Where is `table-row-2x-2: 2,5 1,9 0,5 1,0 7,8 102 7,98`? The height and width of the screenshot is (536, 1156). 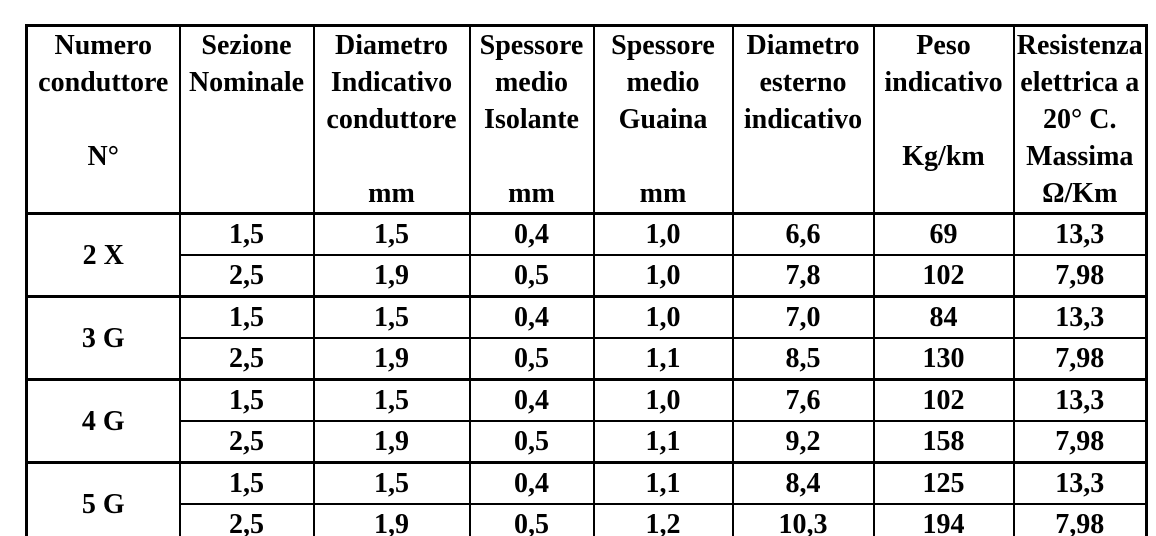 table-row-2x-2: 2,5 1,9 0,5 1,0 7,8 102 7,98 is located at coordinates (587, 276).